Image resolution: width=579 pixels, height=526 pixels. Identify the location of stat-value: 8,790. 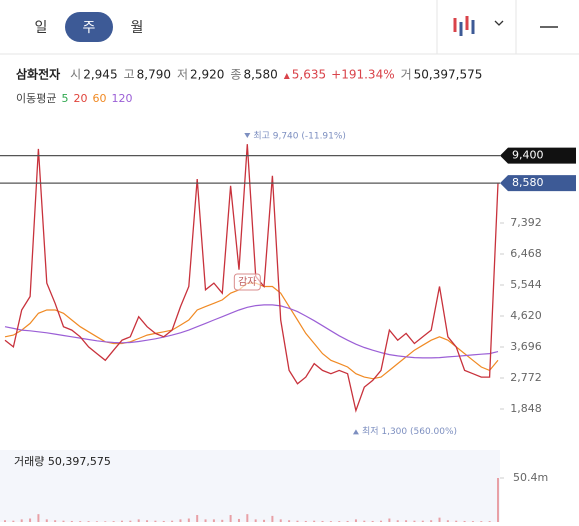
(154, 75).